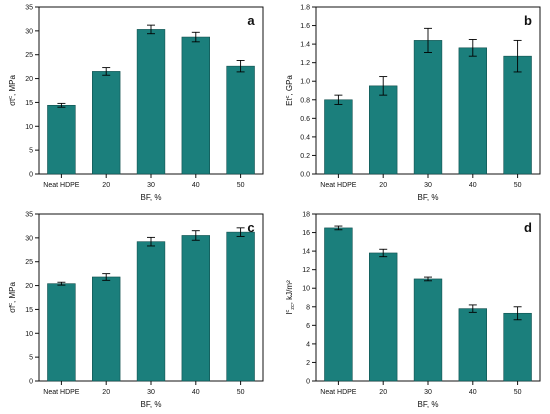 The image size is (550, 414). I want to click on y-tick-label: 12, so click(306, 270).